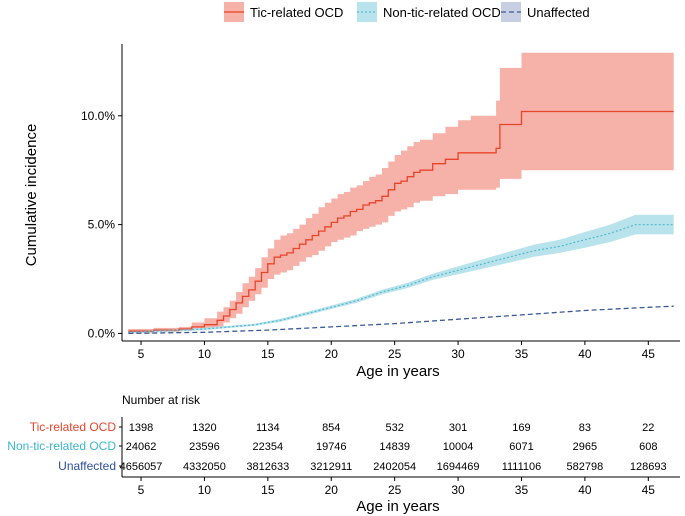 This screenshot has width=685, height=516. What do you see at coordinates (522, 490) in the screenshot?
I see `risk-x-tick-label: 35` at bounding box center [522, 490].